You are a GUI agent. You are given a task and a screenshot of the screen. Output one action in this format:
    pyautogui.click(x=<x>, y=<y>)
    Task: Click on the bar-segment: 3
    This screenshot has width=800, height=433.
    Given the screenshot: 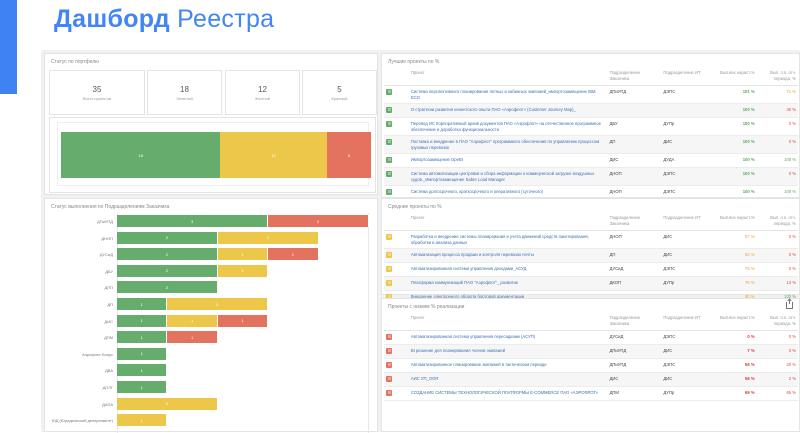 What is the action you would take?
    pyautogui.click(x=193, y=221)
    